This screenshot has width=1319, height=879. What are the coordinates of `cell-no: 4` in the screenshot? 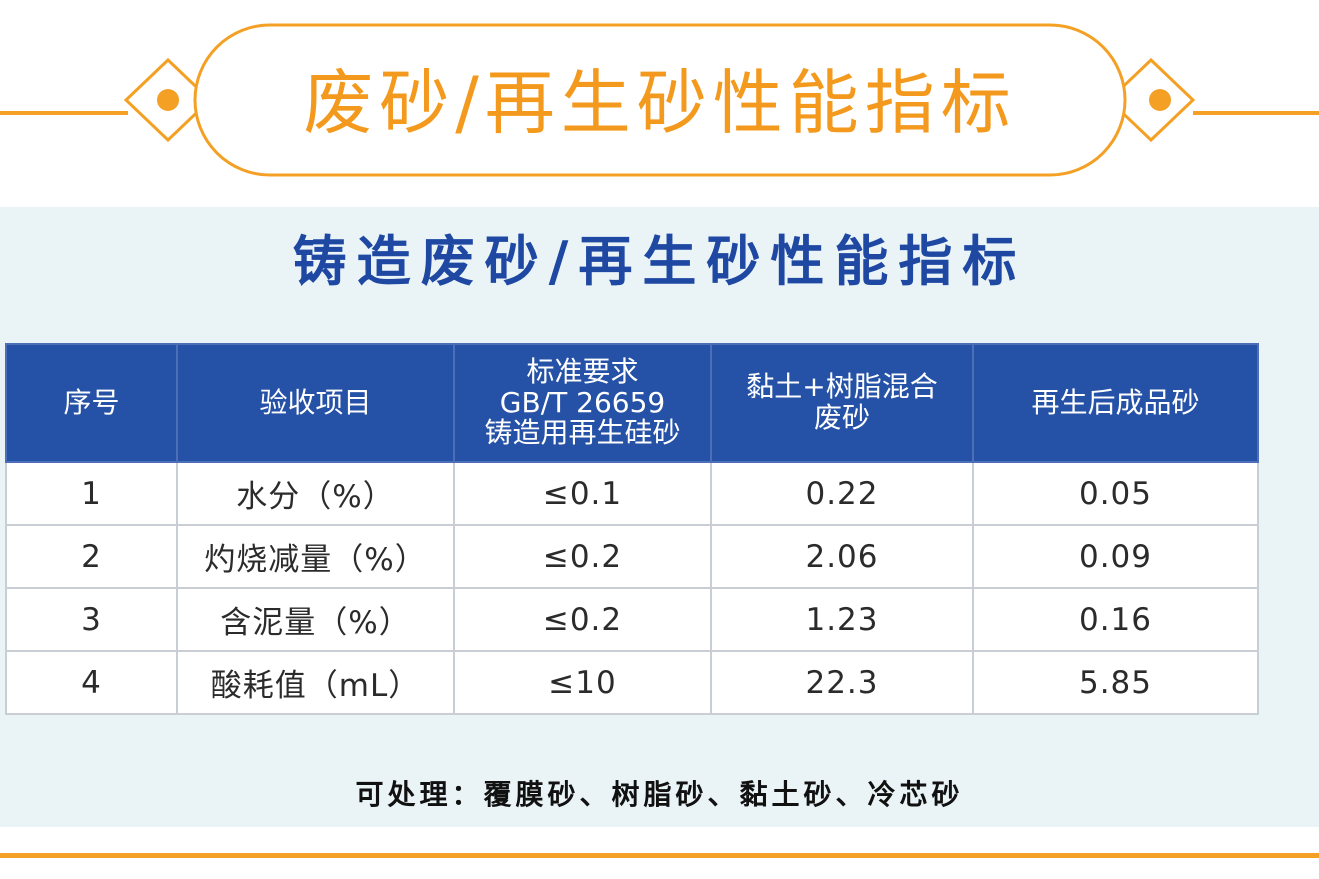 It's located at (91, 682).